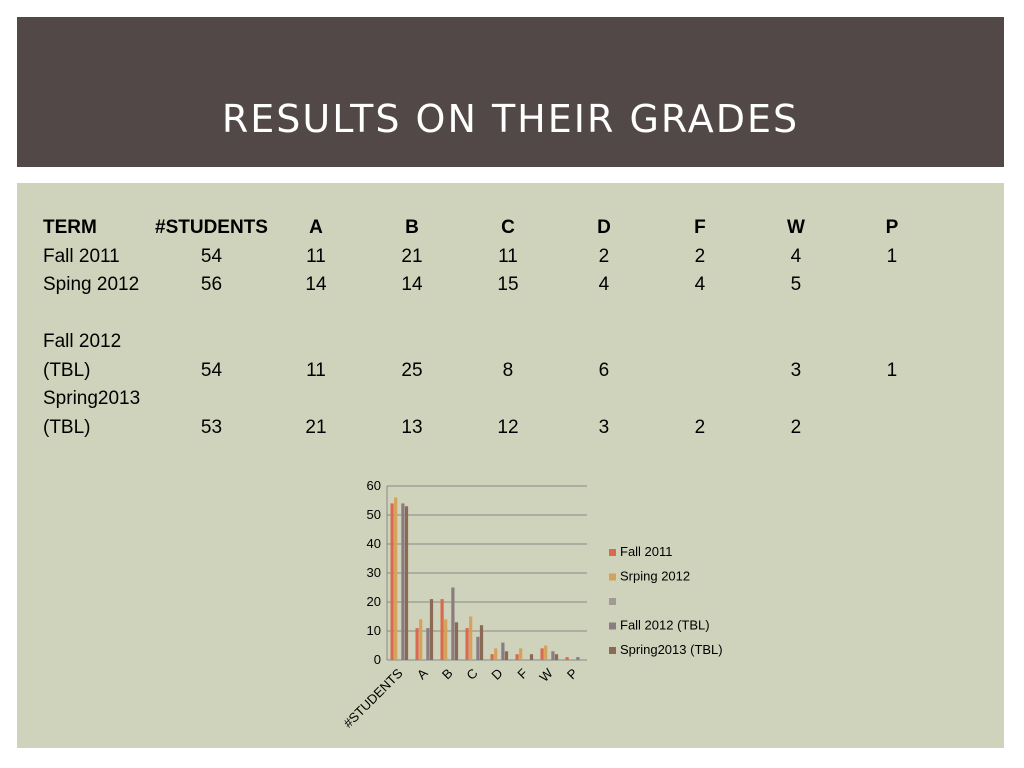 The height and width of the screenshot is (768, 1024). Describe the element at coordinates (91, 284) in the screenshot. I see `term-line: Sping 2012` at that location.